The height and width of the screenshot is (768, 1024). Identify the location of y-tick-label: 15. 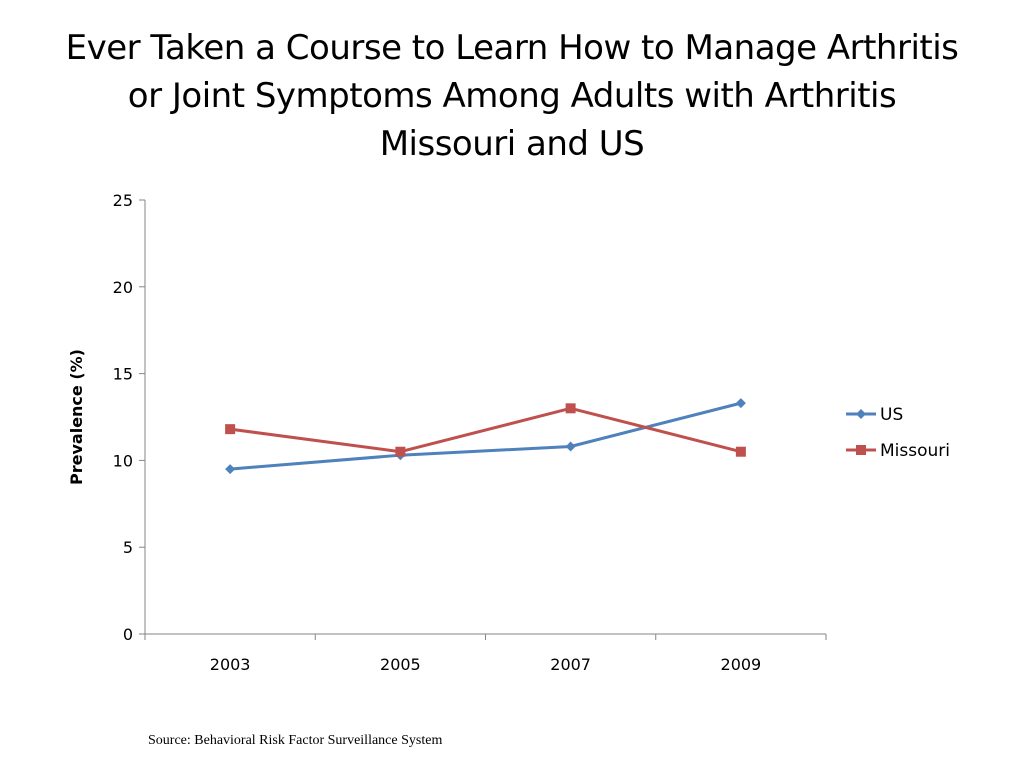
(123, 374).